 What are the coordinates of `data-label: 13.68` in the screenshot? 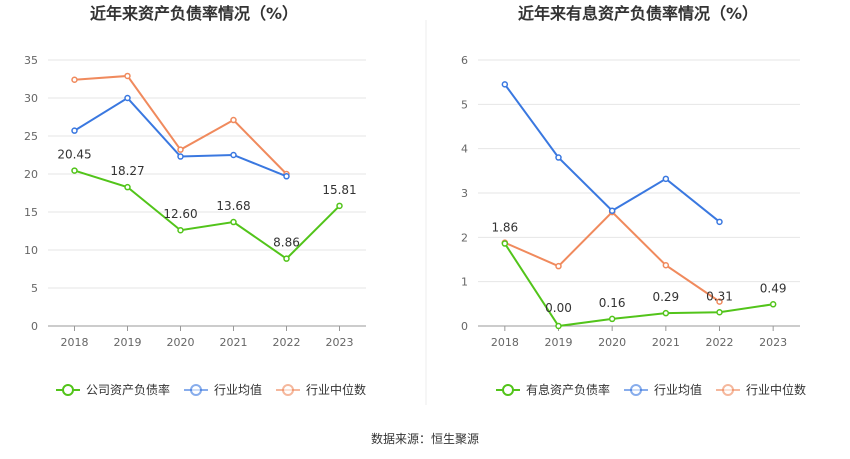 It's located at (233, 206).